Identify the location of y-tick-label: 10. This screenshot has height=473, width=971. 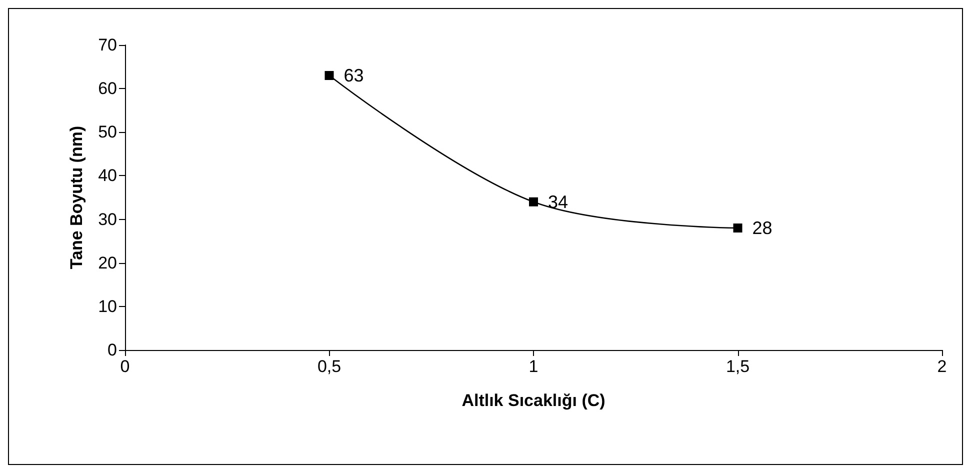
(107, 306).